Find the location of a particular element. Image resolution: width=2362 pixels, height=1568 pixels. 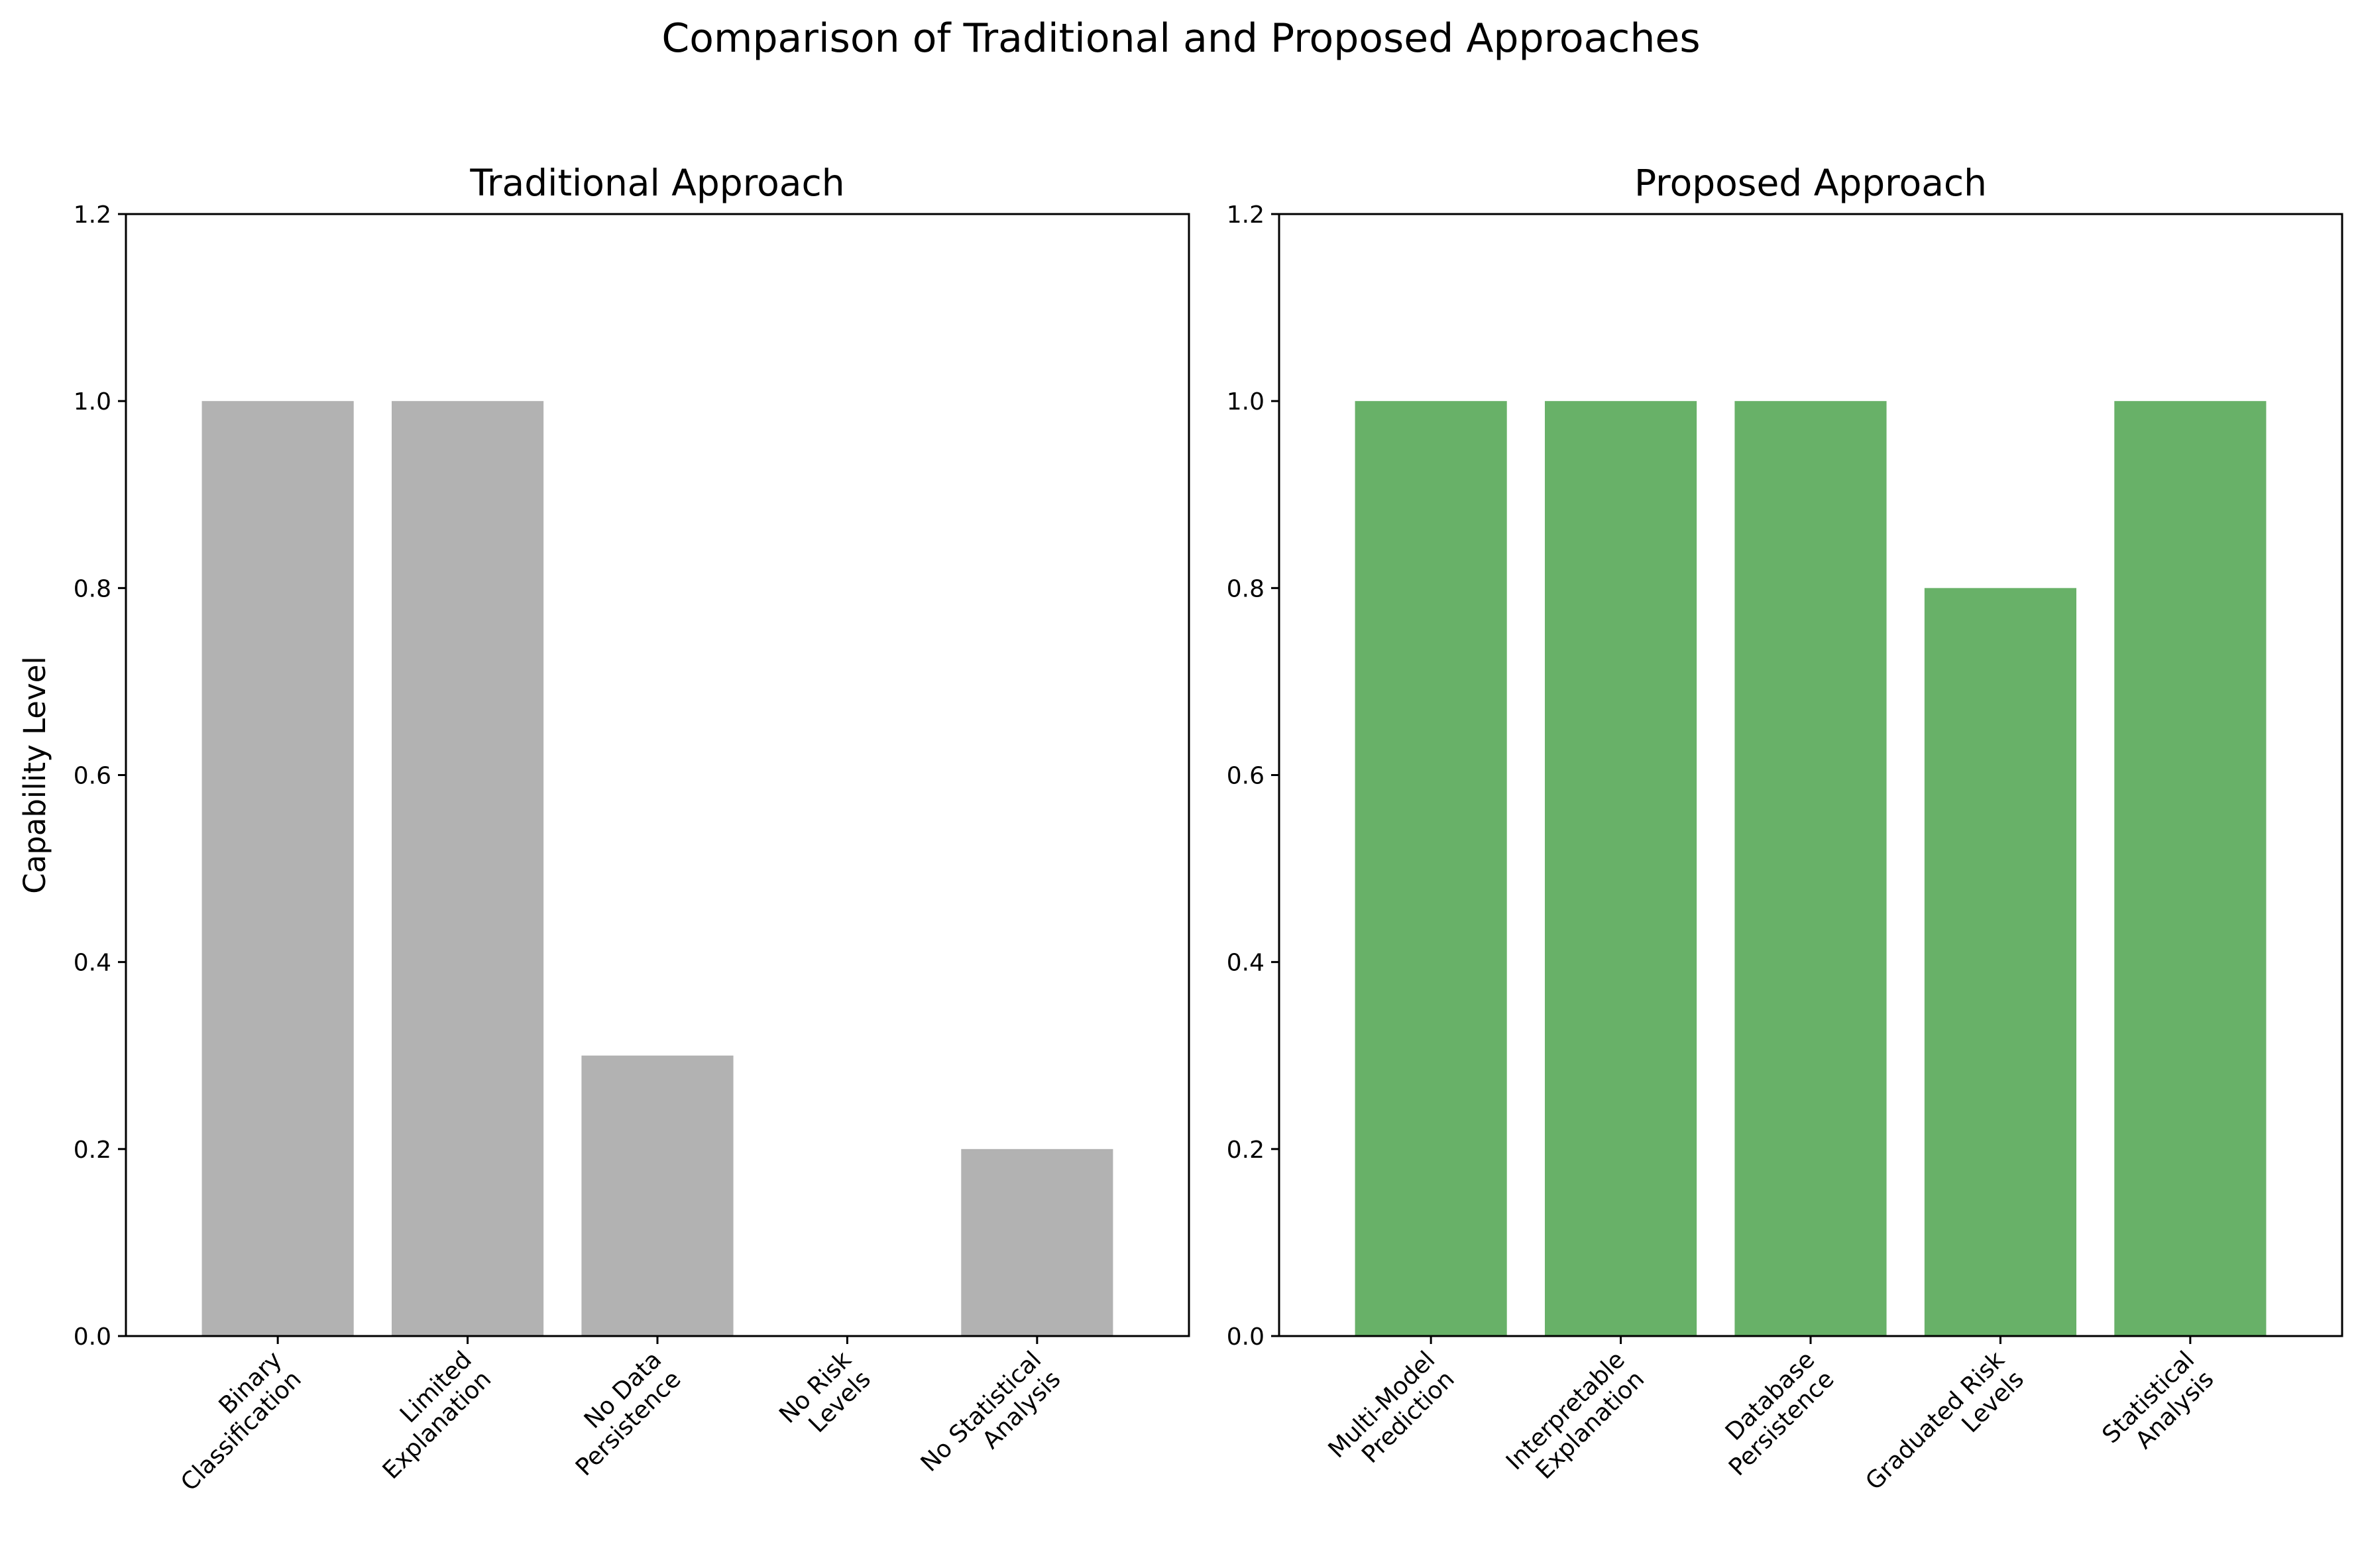

y-tick-label-1-1: 0.2 is located at coordinates (1246, 1150).